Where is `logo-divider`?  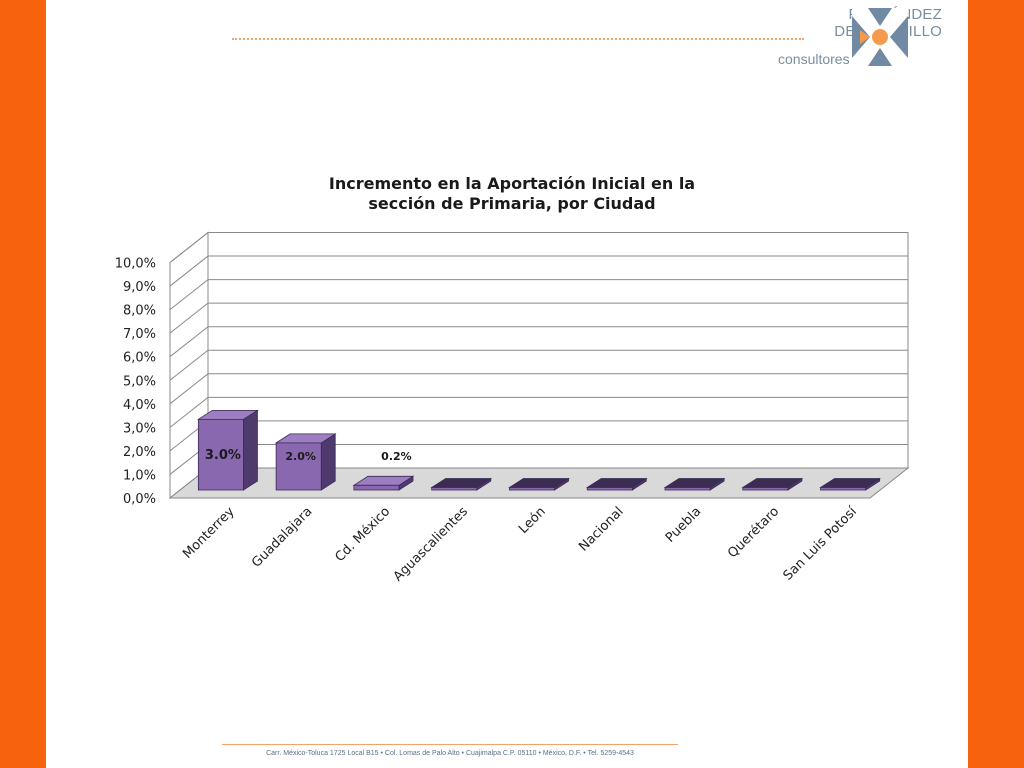 logo-divider is located at coordinates (518, 39).